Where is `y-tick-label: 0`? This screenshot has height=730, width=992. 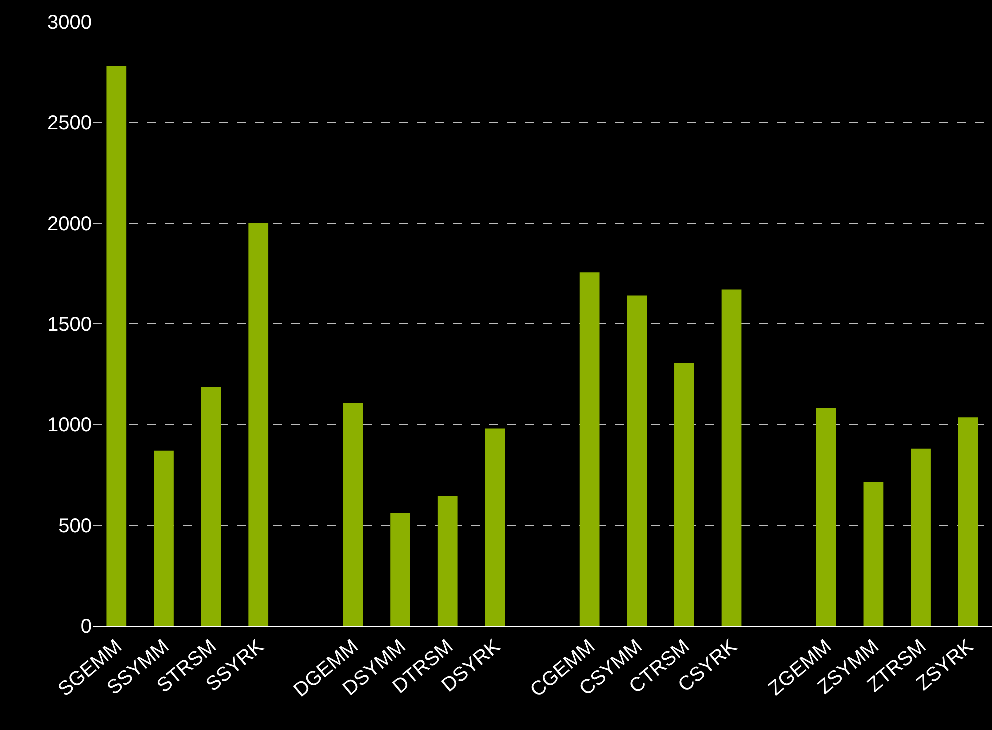 y-tick-label: 0 is located at coordinates (86, 627).